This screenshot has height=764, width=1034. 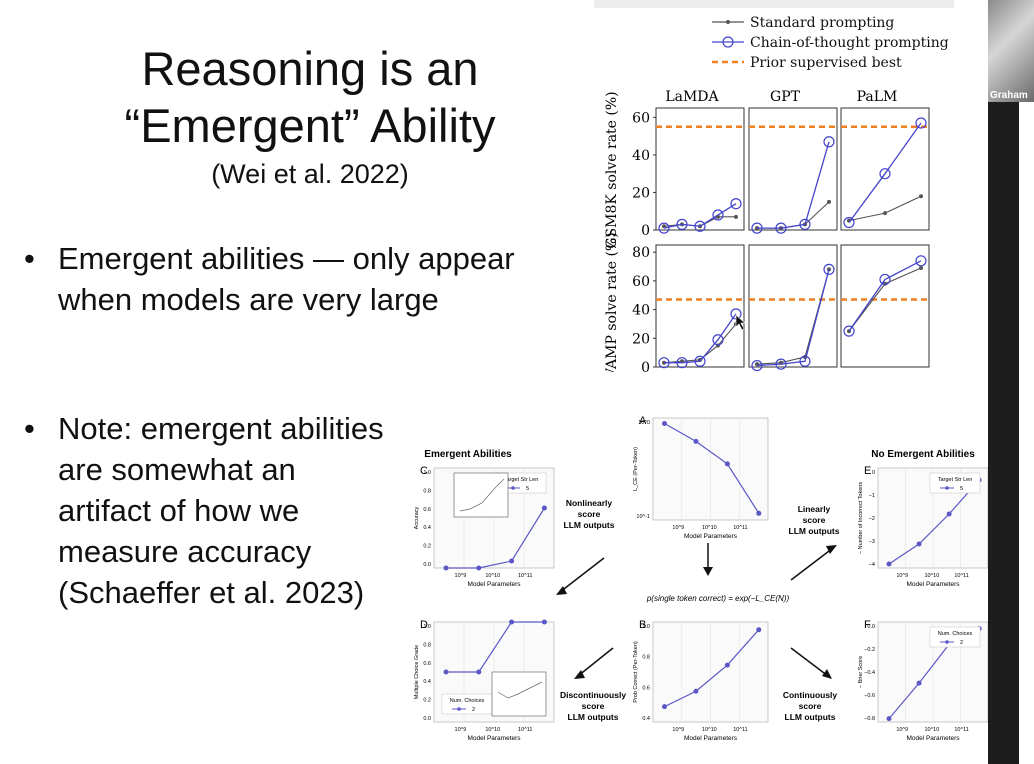 I want to click on mouse-cursor-icon, so click(x=740, y=322).